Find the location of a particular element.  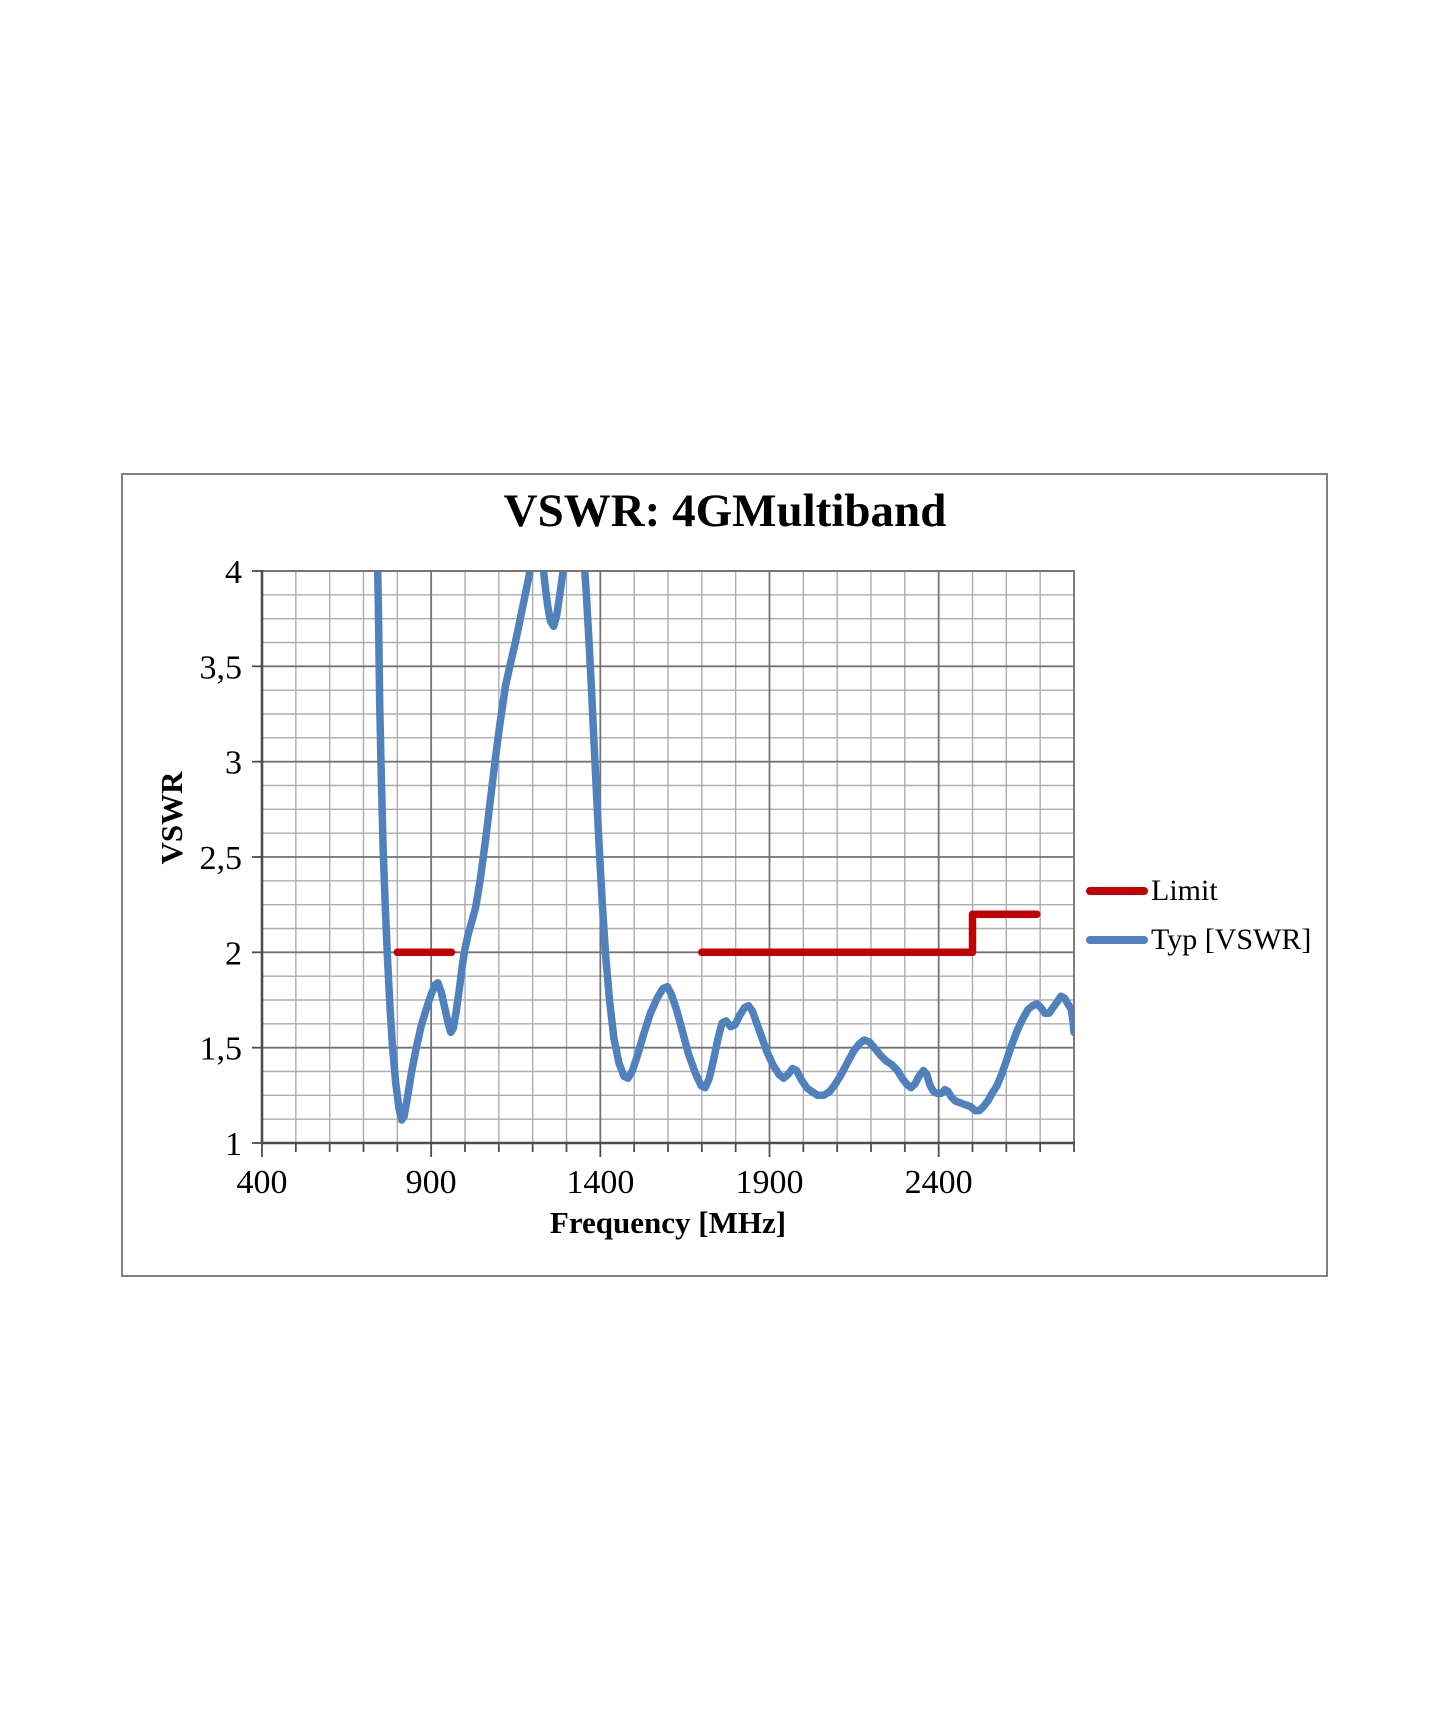

y-tick-labels: 1 1,5 2 2,5 3 3,5 4 is located at coordinates (221, 858).